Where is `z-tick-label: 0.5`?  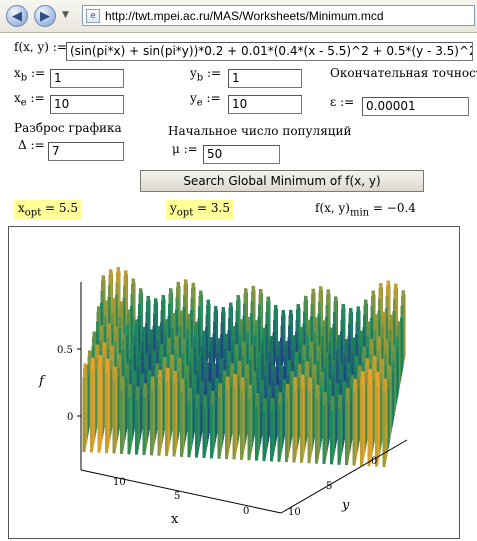
z-tick-label: 0.5 is located at coordinates (65, 350).